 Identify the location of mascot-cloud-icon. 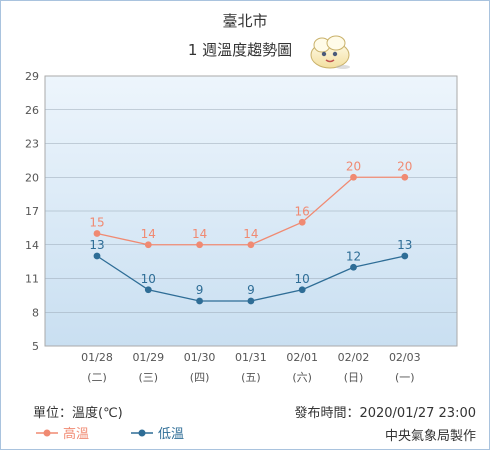
(330, 52).